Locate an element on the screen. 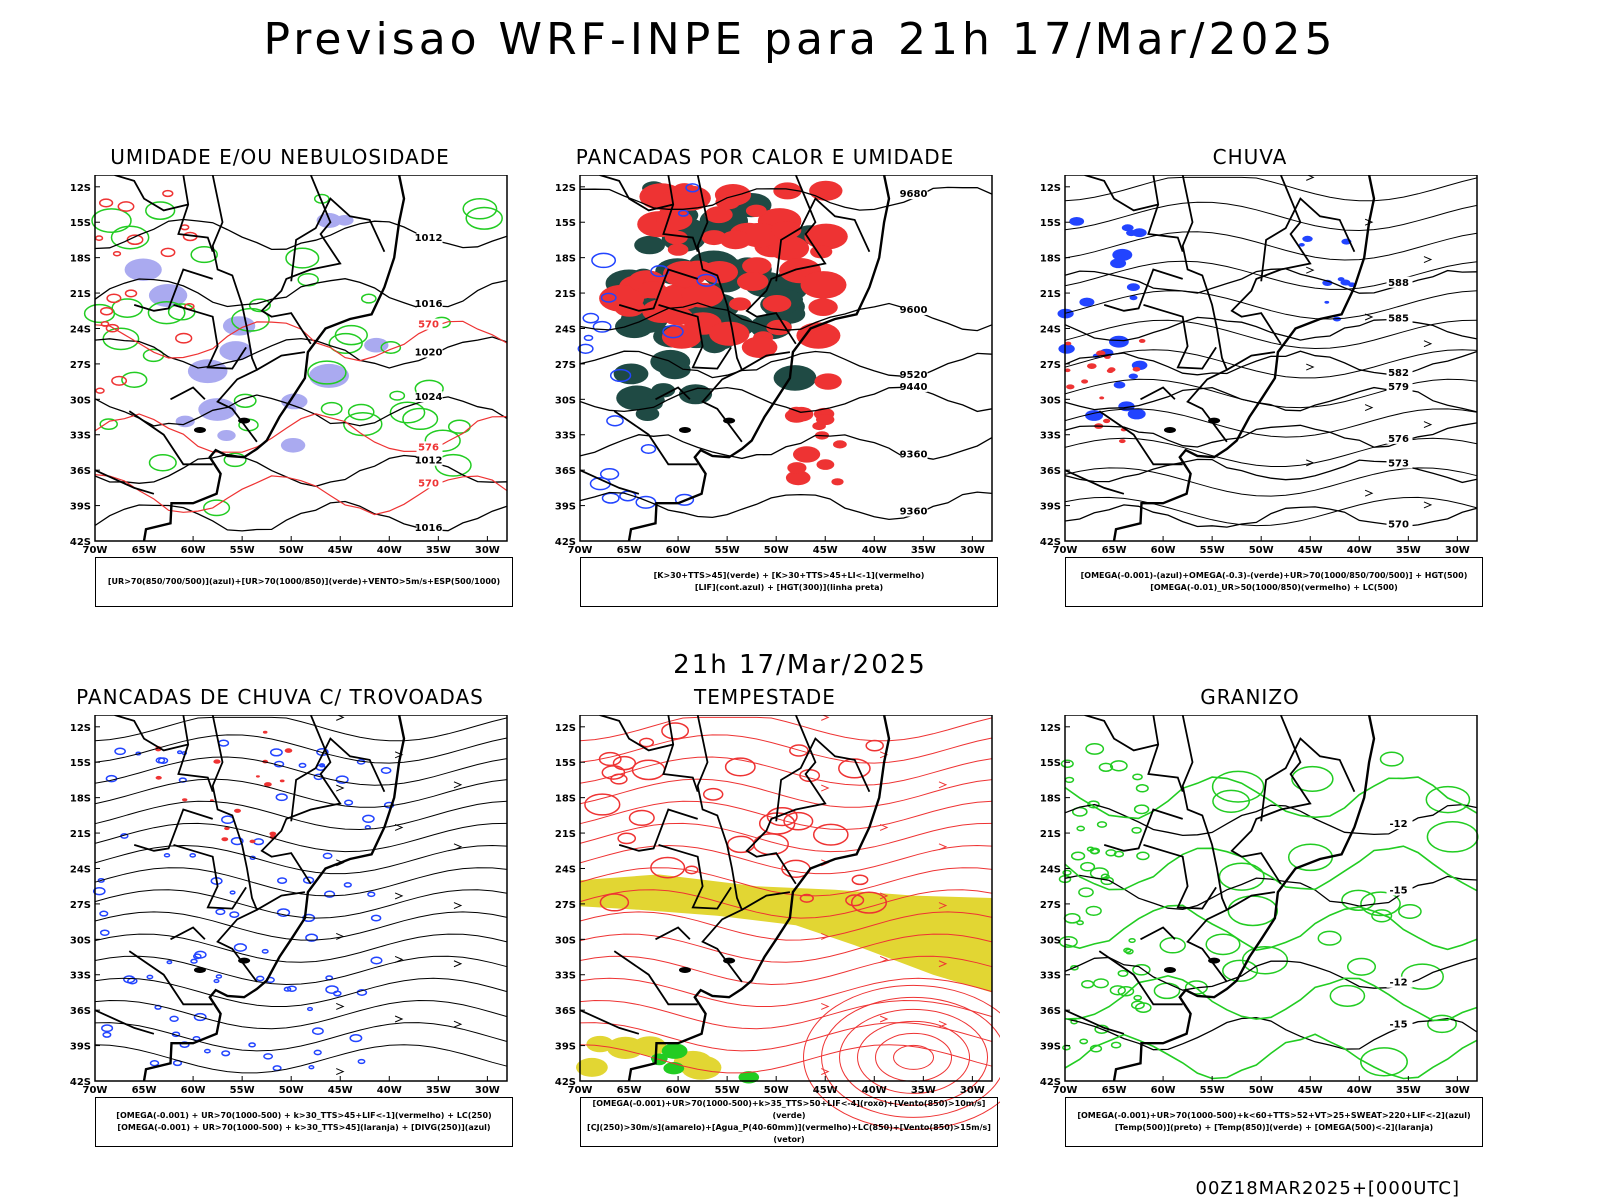 Image resolution: width=1600 pixels, height=1200 pixels. lat-tick-label: 39S is located at coordinates (565, 1047).